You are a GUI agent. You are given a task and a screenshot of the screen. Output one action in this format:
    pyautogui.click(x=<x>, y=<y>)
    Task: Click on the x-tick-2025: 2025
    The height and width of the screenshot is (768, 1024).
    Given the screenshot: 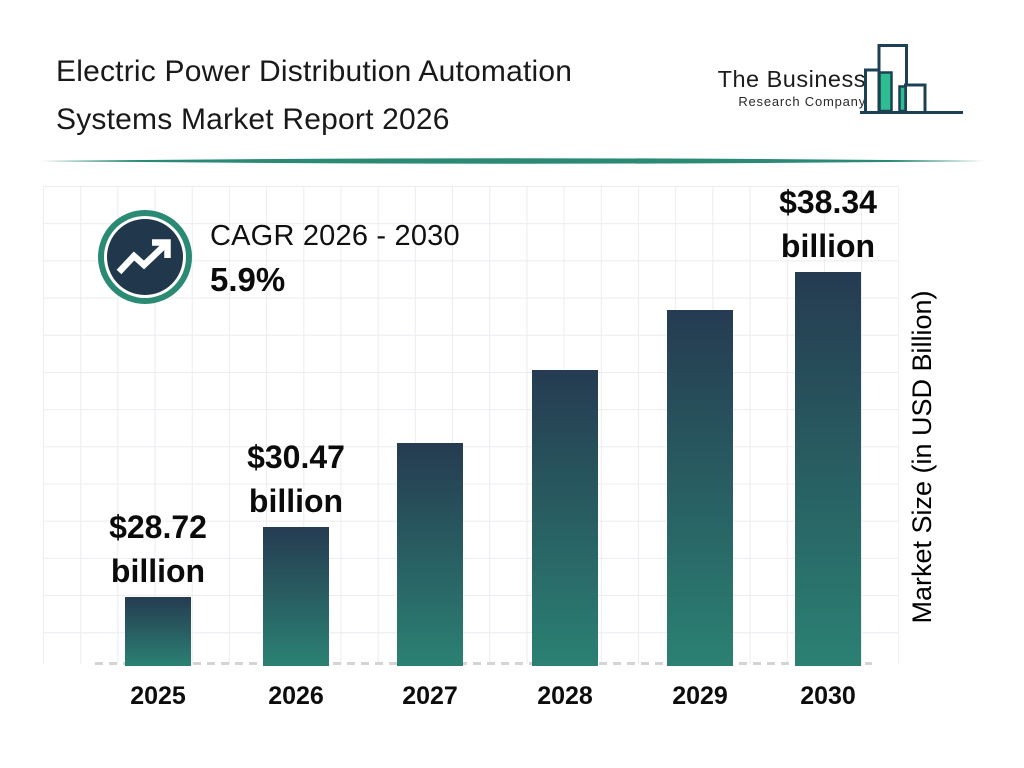 What is the action you would take?
    pyautogui.click(x=158, y=696)
    